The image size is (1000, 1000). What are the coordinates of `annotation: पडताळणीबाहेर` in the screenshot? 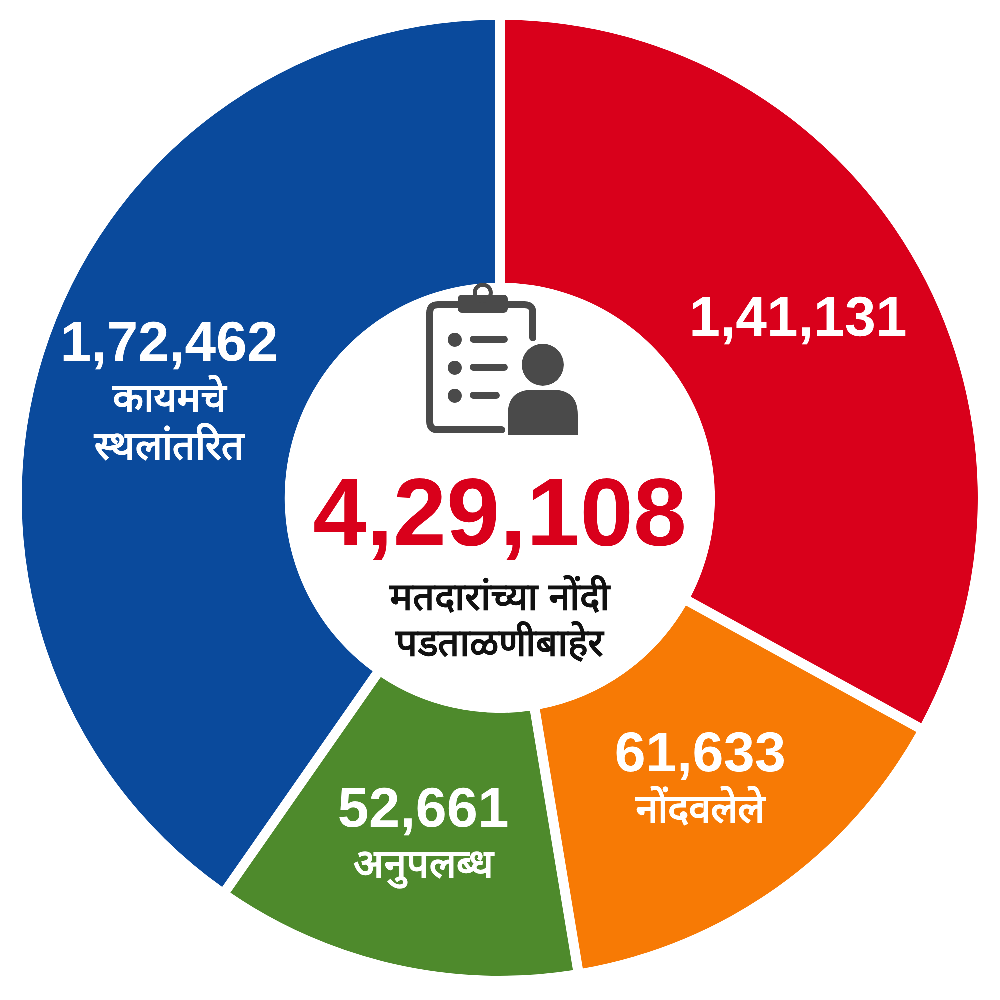 It's located at (500, 644).